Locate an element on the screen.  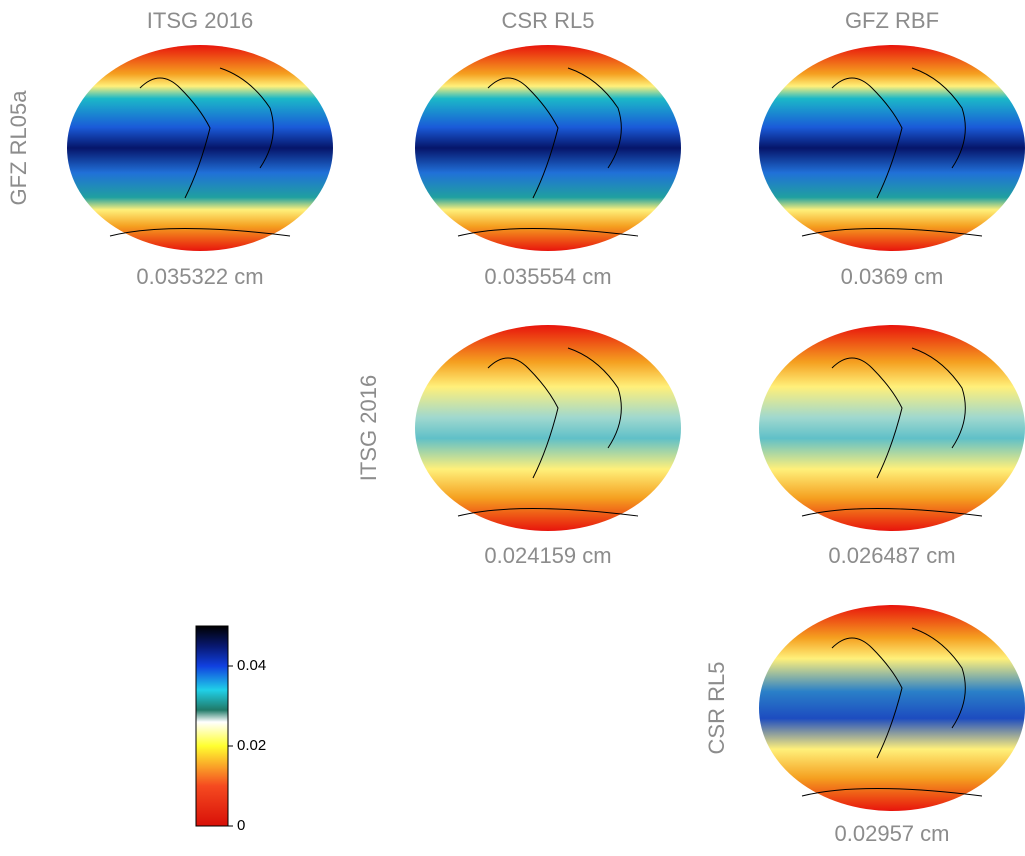
panel-caption: 0.026487 cm is located at coordinates (891, 555).